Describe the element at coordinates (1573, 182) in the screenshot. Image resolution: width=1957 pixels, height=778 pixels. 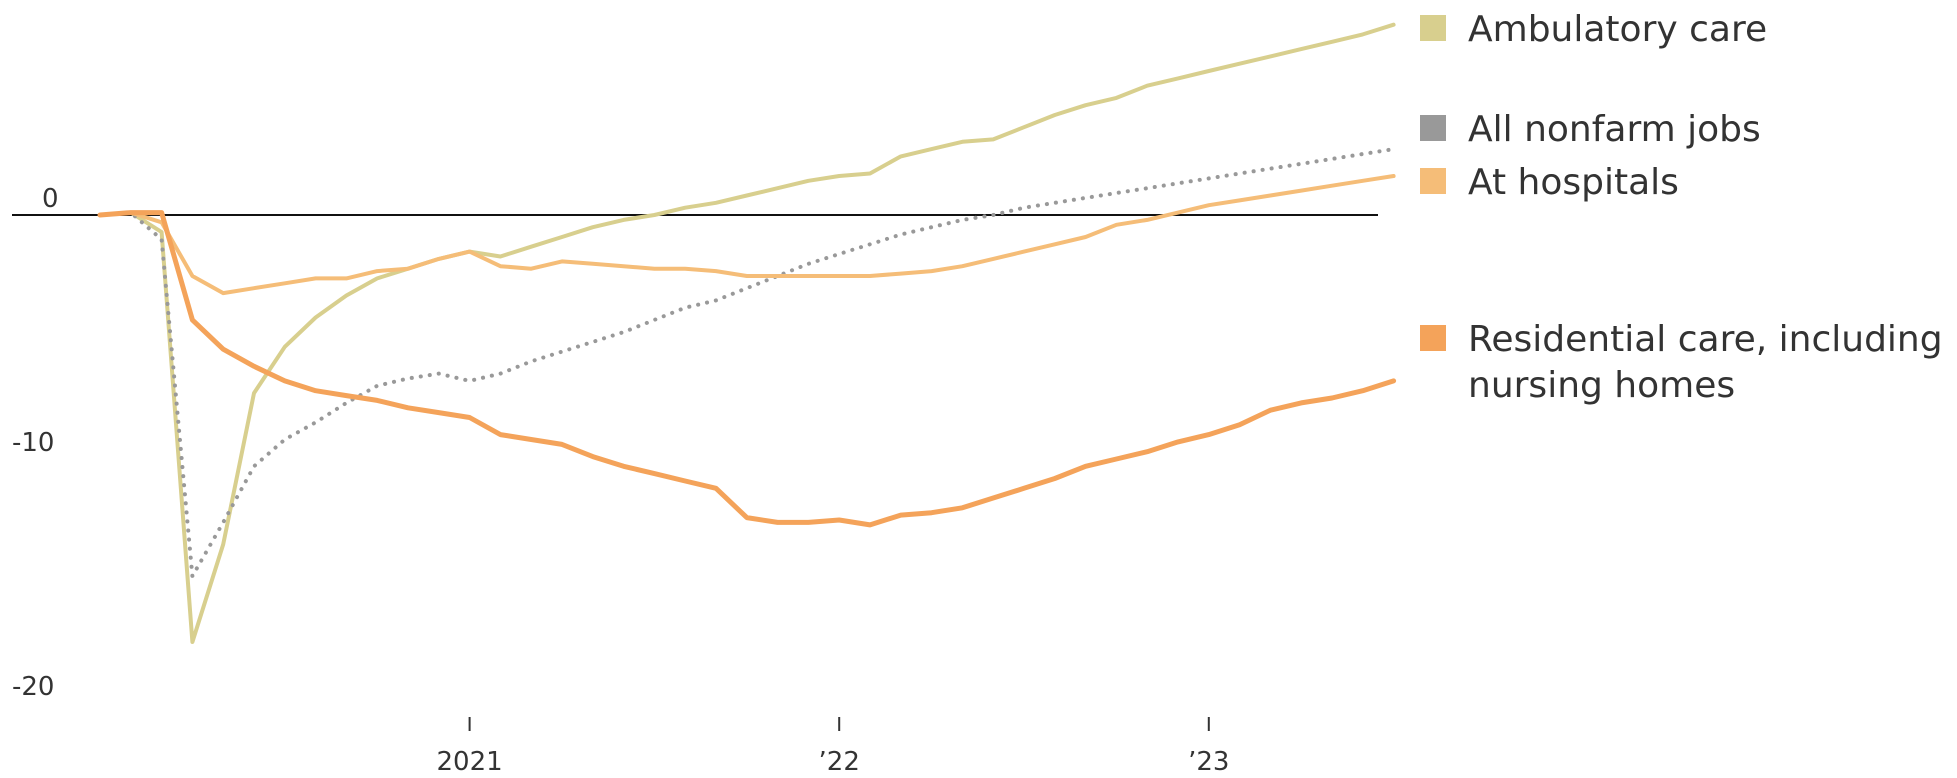
I see `legend-label: At hospitals` at that location.